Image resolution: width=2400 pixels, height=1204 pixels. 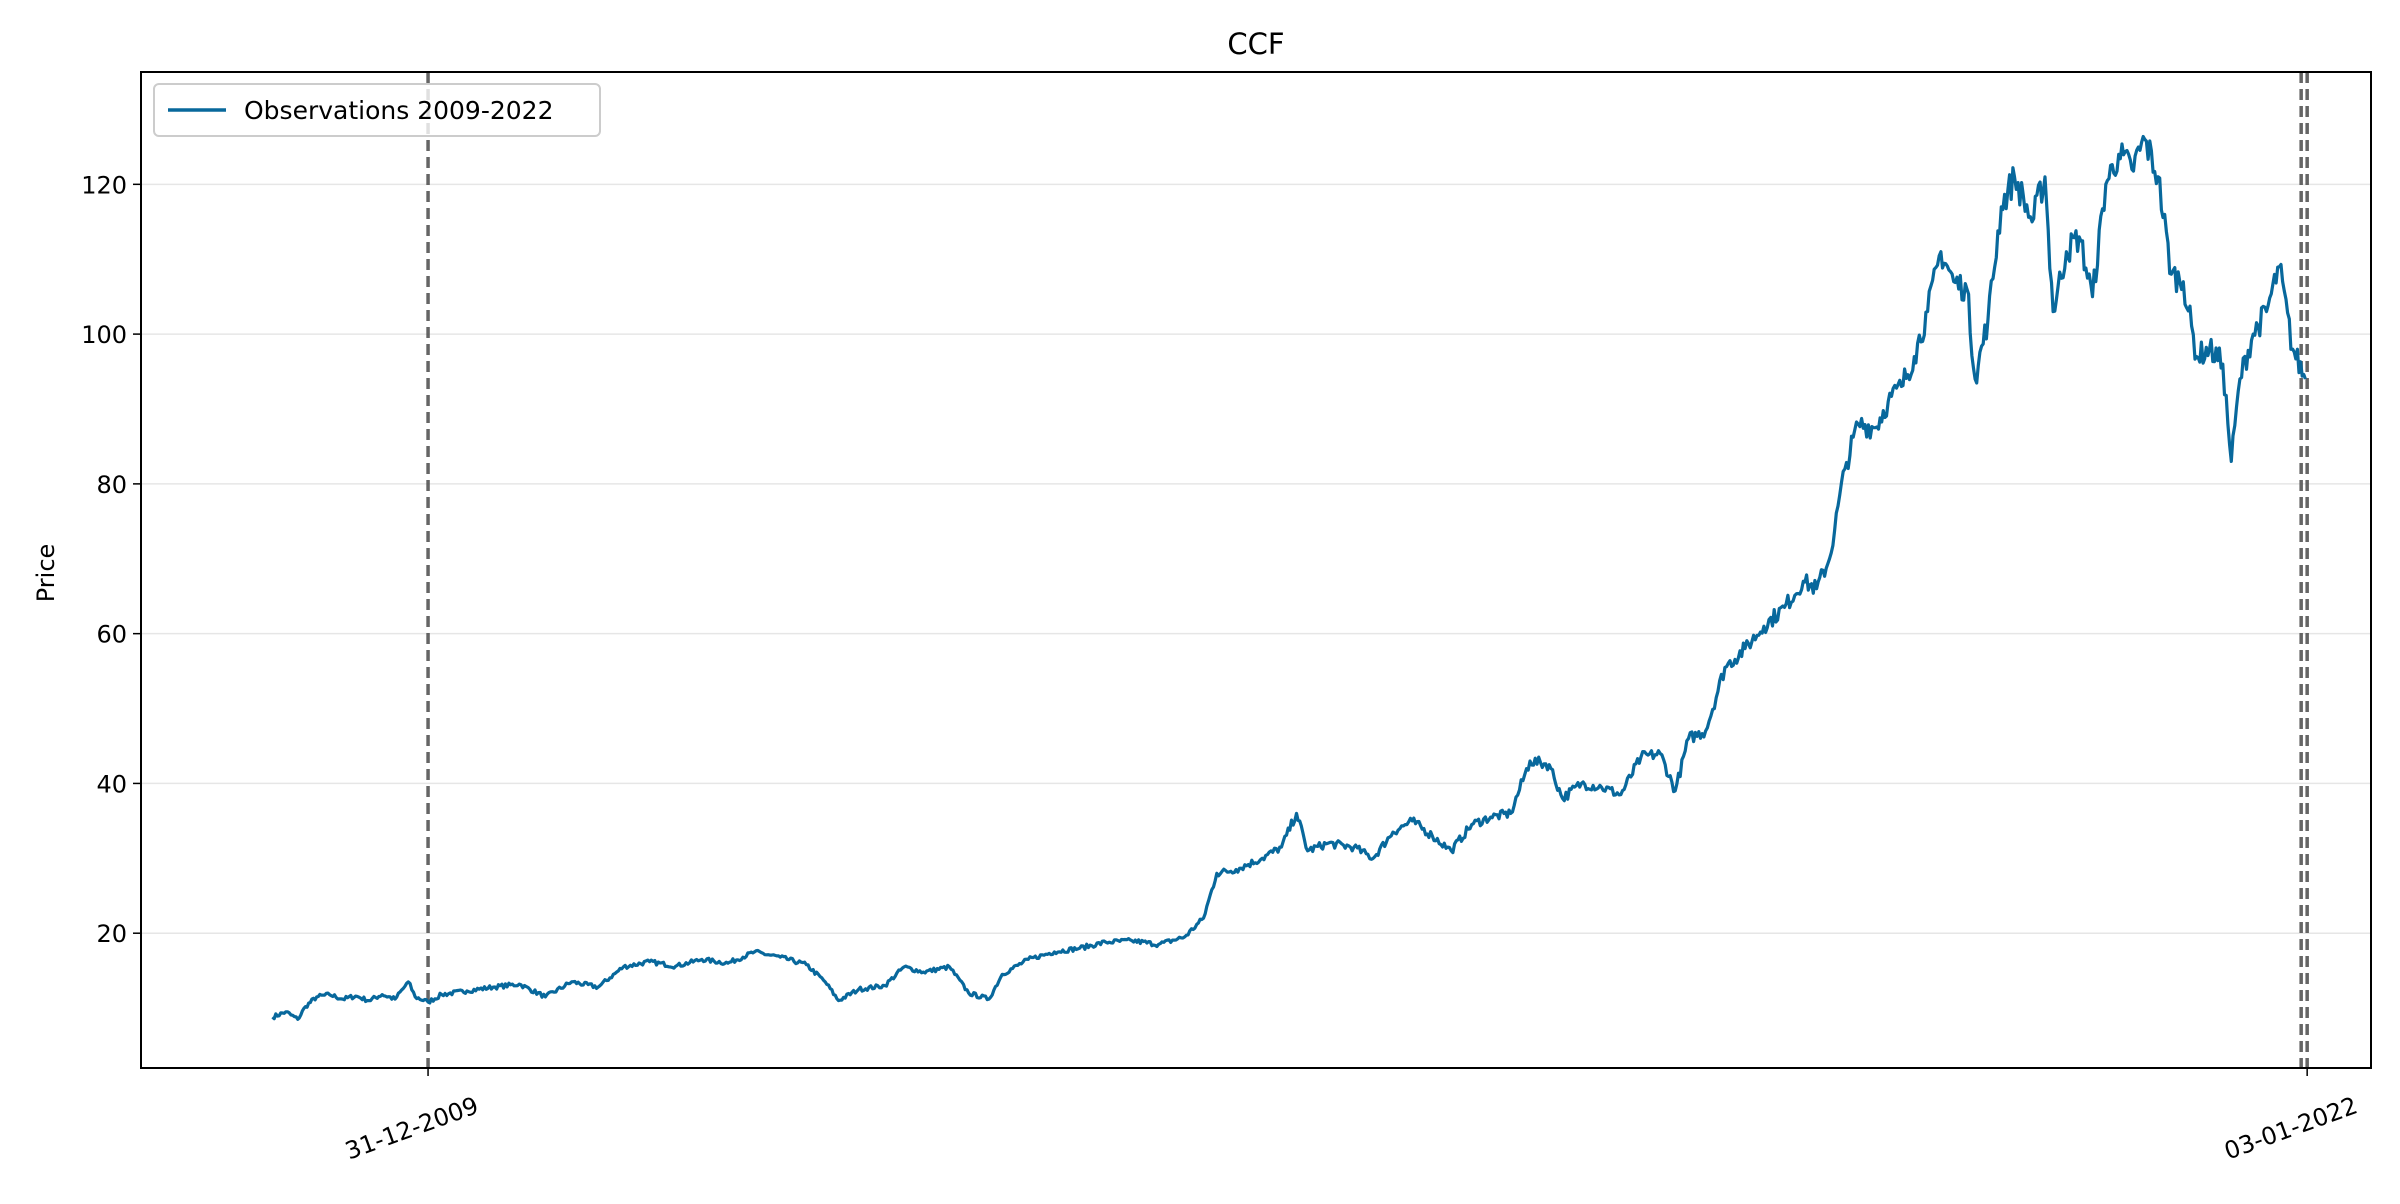 What do you see at coordinates (111, 784) in the screenshot?
I see `y-tick-label: 40` at bounding box center [111, 784].